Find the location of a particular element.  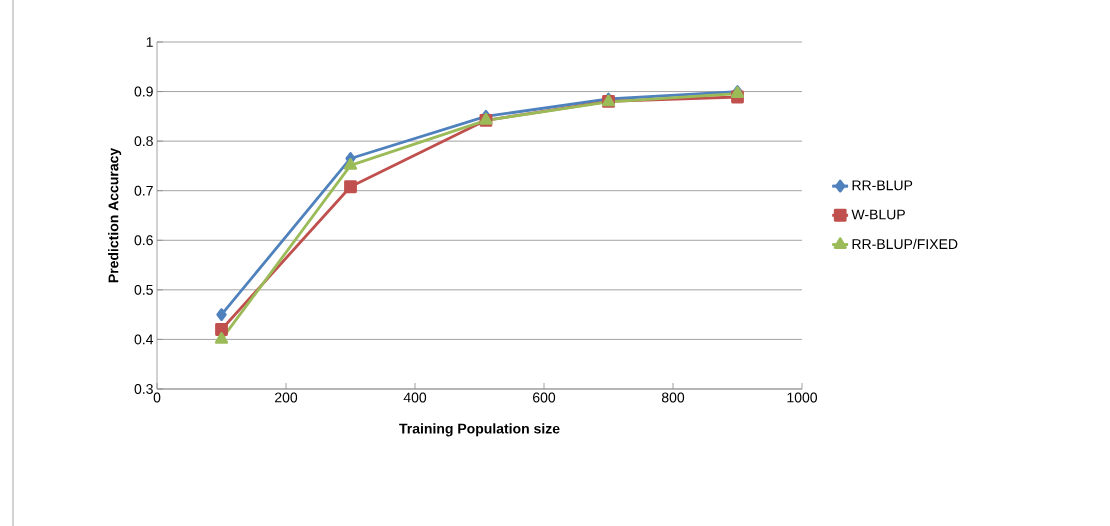

y-tick-label: 0.5 is located at coordinates (143, 289).